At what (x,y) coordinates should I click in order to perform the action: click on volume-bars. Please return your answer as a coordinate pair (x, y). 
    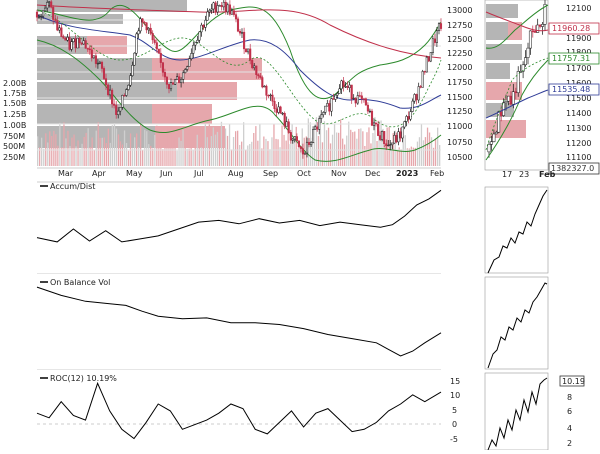
    Looking at the image, I should click on (239, 141).